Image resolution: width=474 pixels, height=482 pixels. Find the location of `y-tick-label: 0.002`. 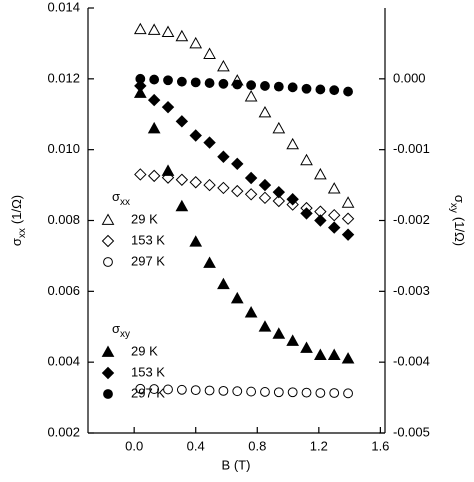

y-tick-label: 0.002 is located at coordinates (63, 431).